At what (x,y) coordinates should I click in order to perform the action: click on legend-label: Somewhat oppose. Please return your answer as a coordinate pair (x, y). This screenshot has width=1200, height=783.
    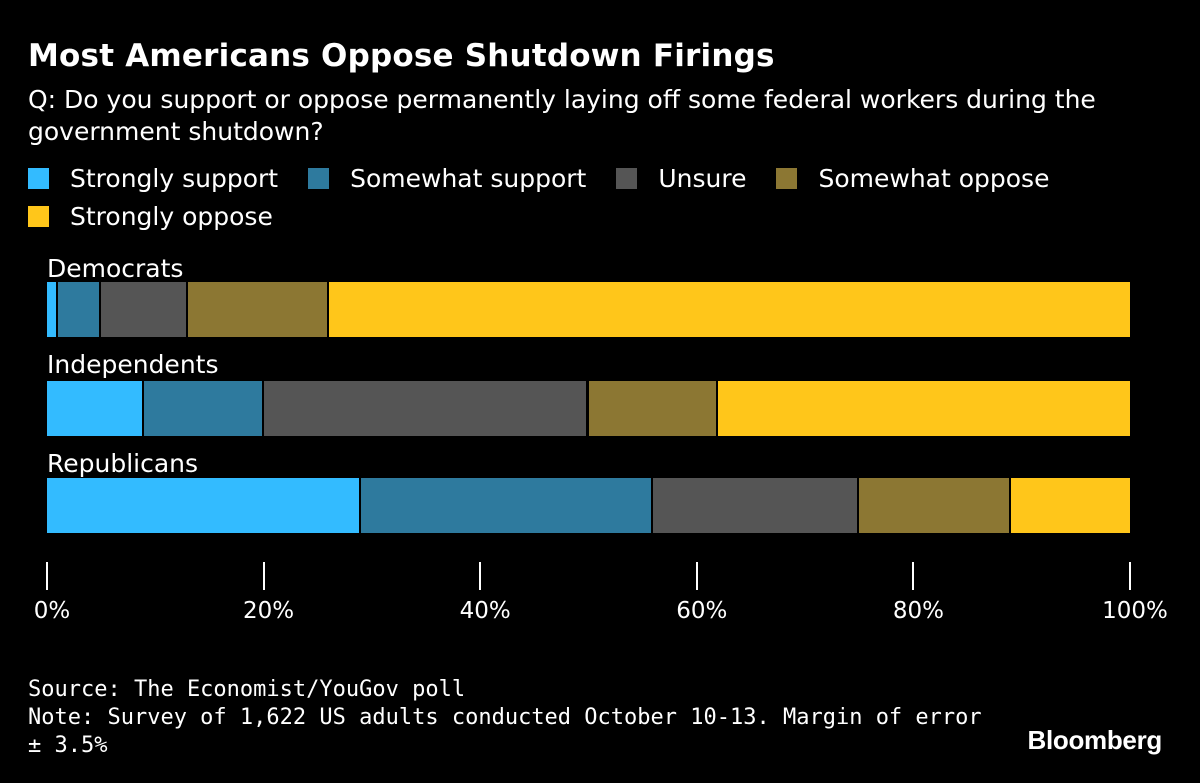
    Looking at the image, I should click on (934, 178).